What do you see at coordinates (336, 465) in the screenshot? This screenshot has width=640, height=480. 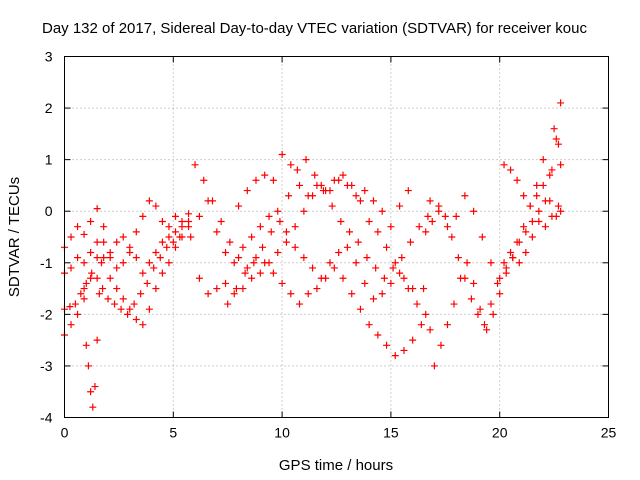 I see `x-axis-label: GPS time / hours` at bounding box center [336, 465].